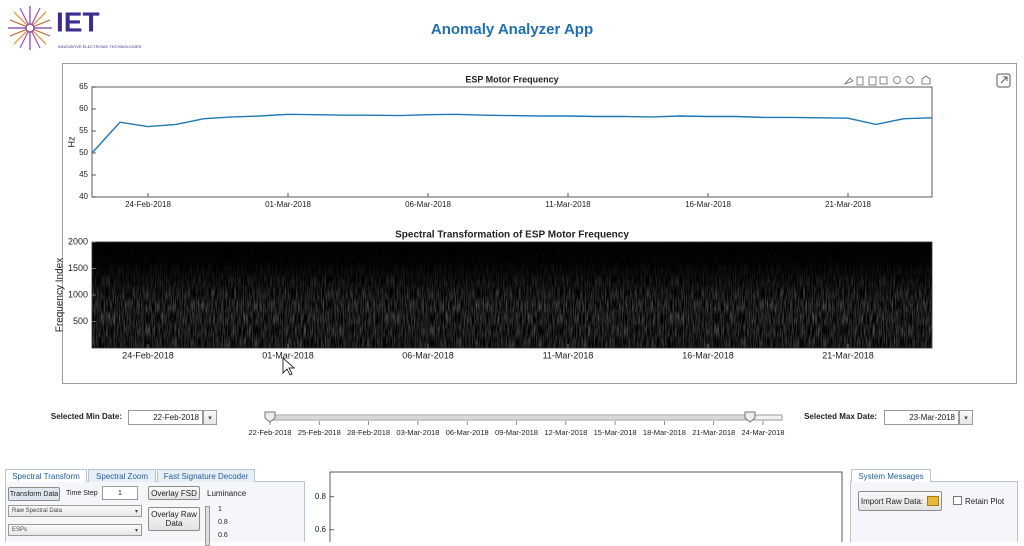 The width and height of the screenshot is (1024, 546). I want to click on min-date-dropdown: ▾, so click(210, 417).